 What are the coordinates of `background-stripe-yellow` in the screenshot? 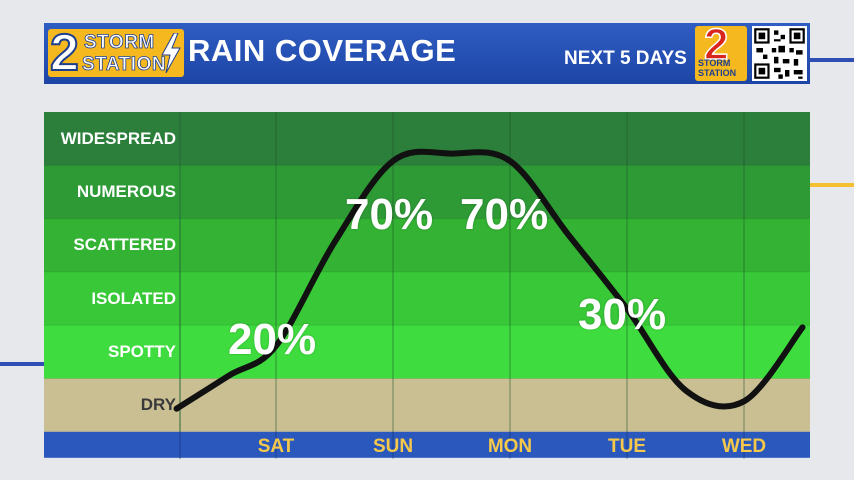 It's located at (832, 185).